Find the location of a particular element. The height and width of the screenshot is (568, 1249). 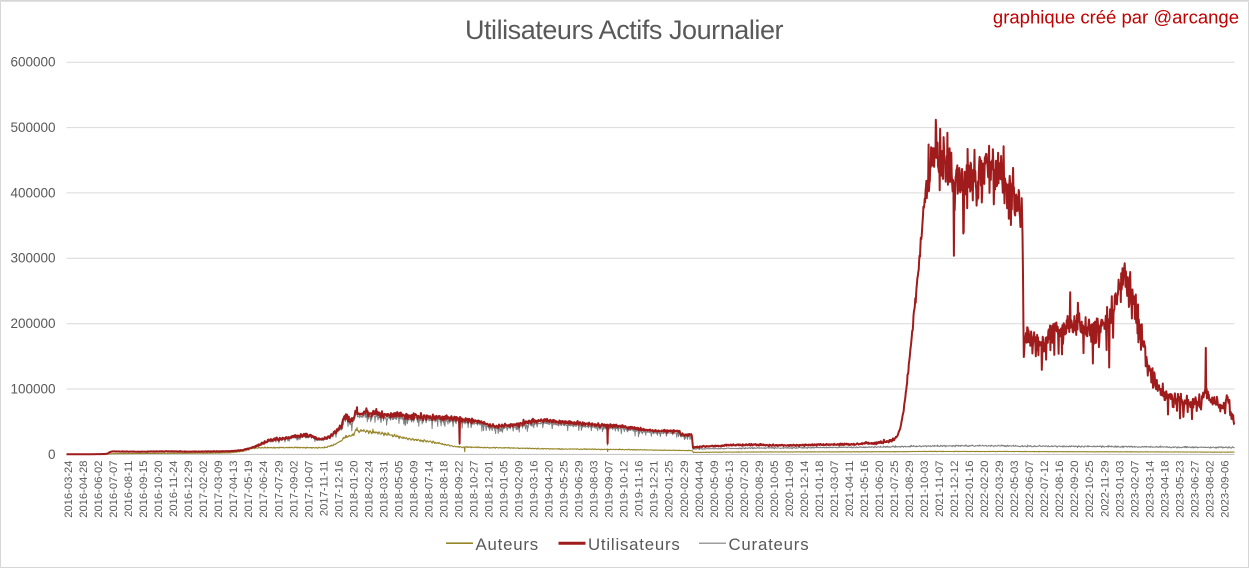

svg-text: 2022-03-29 is located at coordinates (1000, 489).